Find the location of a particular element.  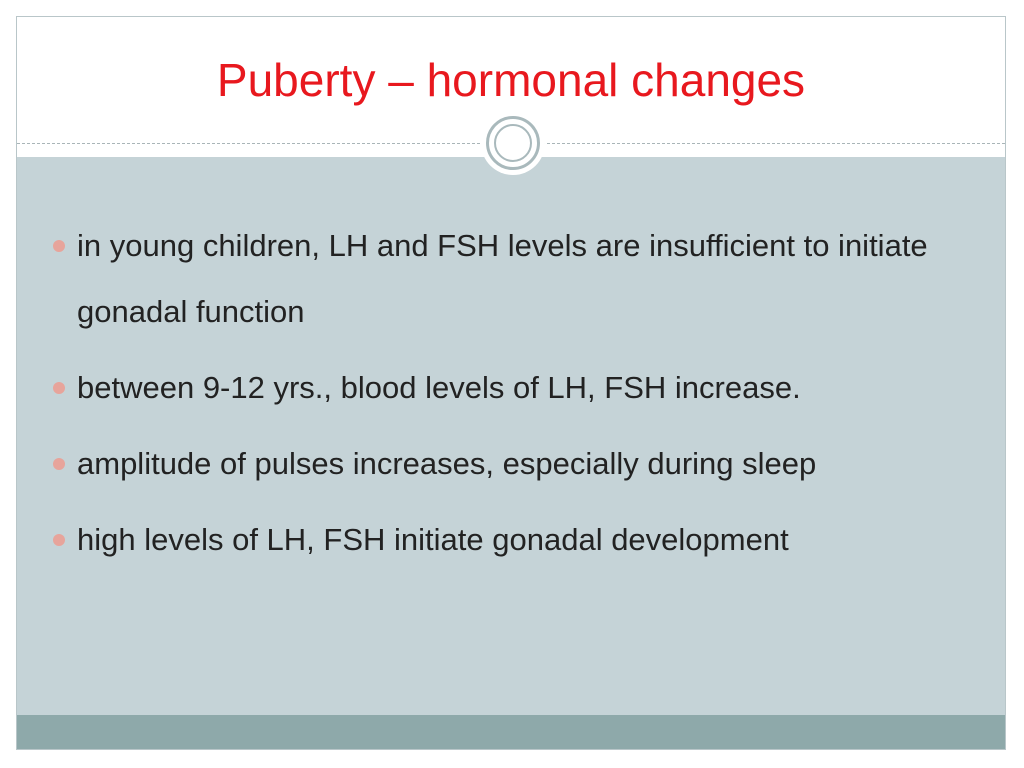

double-ring-ornament-icon is located at coordinates (513, 143).